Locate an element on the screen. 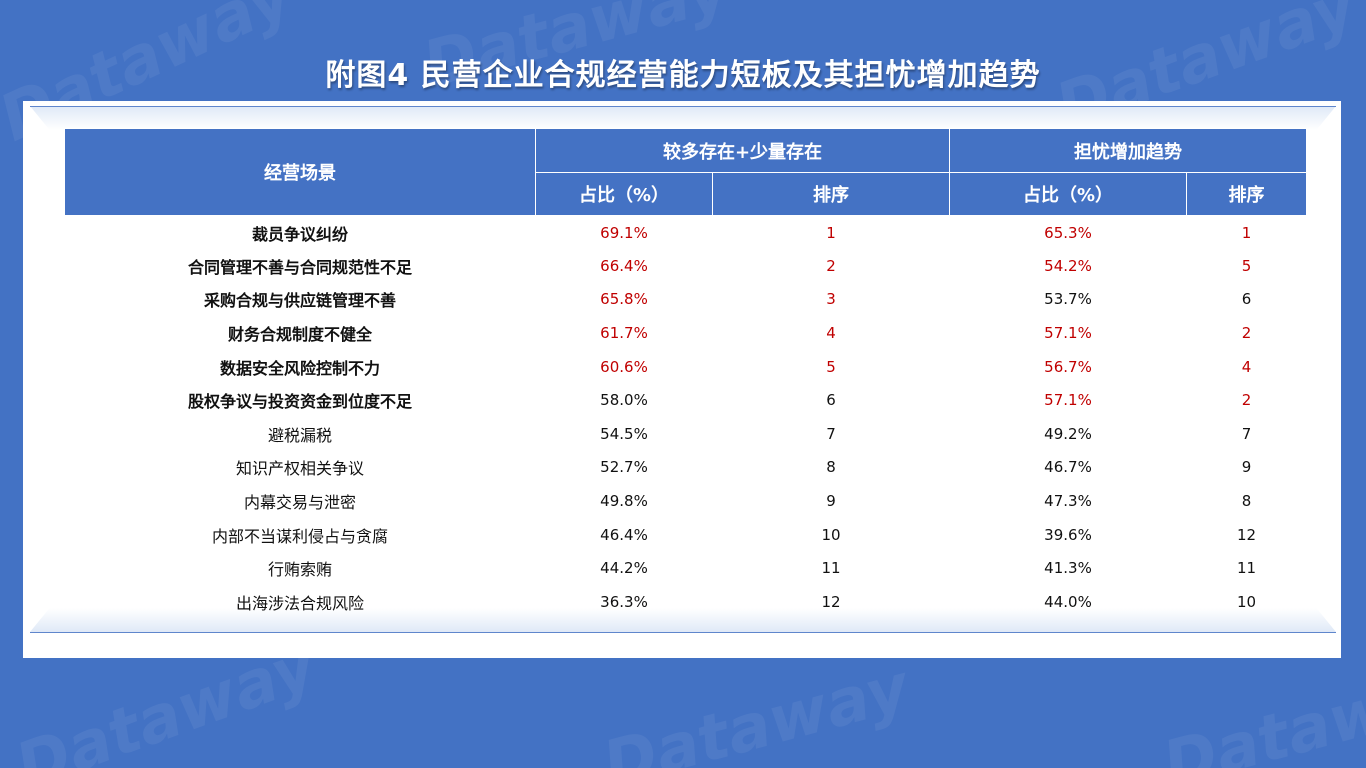 The height and width of the screenshot is (768, 1366). table-row: 财务合规制度不健全 61.7% 4 57.1% 2 is located at coordinates (686, 333).